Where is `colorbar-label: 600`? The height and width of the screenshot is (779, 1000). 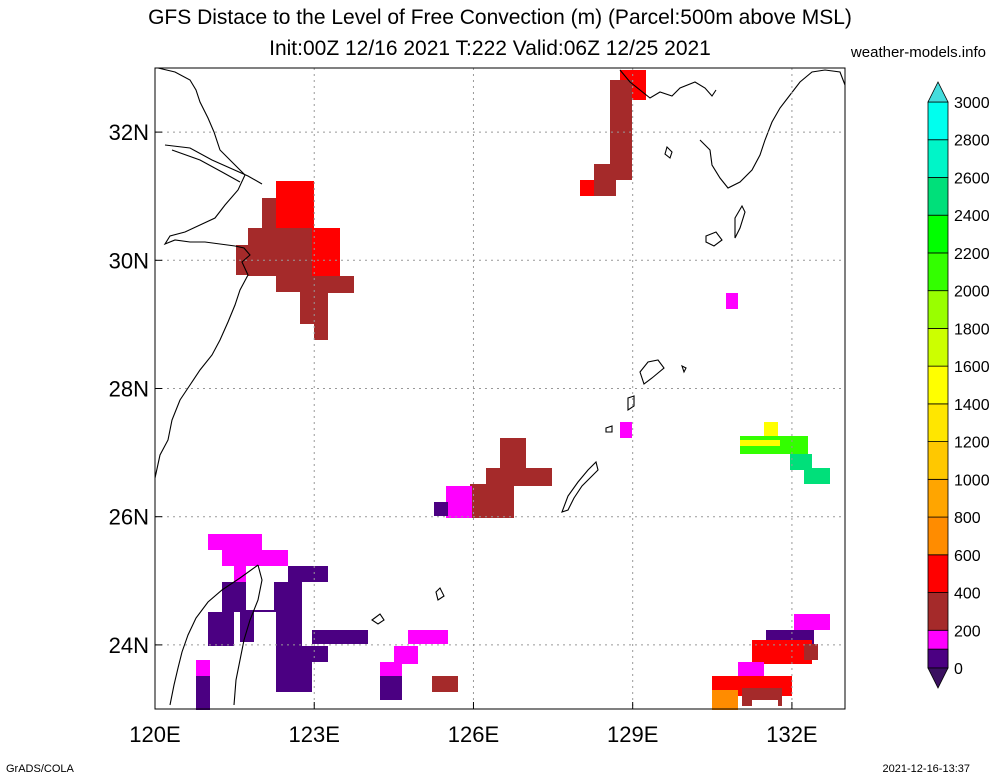 colorbar-label: 600 is located at coordinates (967, 556).